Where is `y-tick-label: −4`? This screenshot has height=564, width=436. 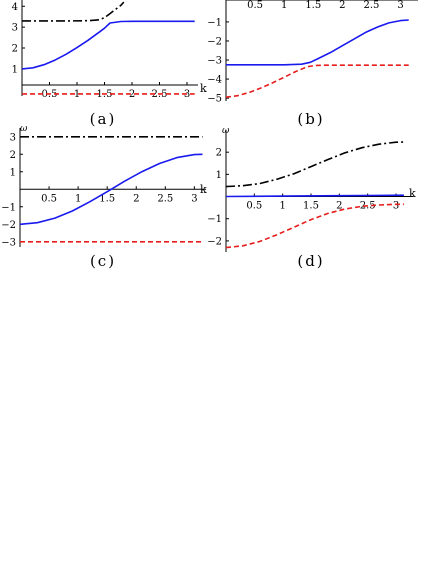 y-tick-label: −4 is located at coordinates (214, 80).